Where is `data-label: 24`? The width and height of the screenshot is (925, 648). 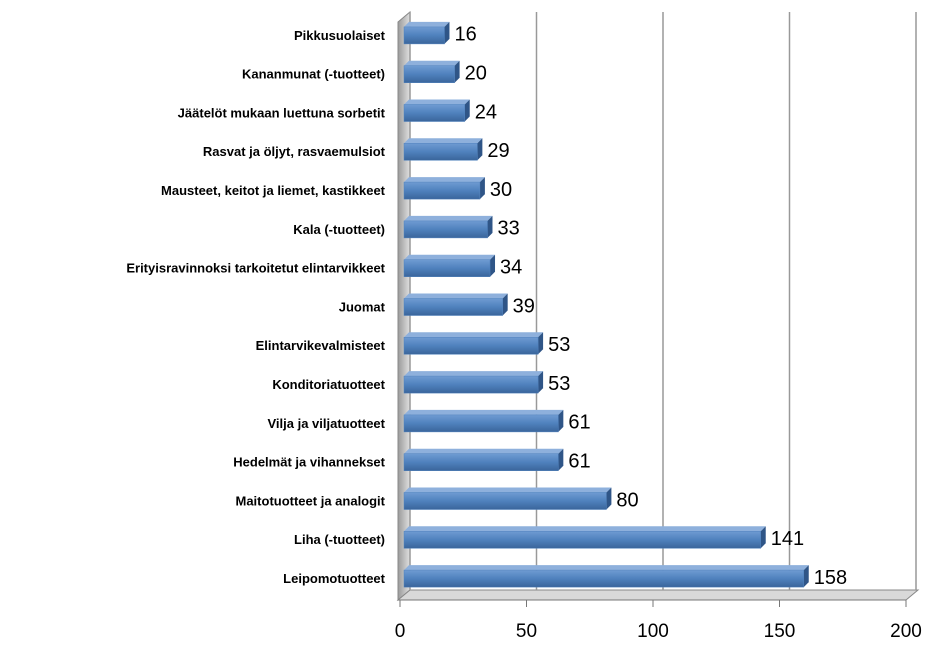 data-label: 24 is located at coordinates (486, 112).